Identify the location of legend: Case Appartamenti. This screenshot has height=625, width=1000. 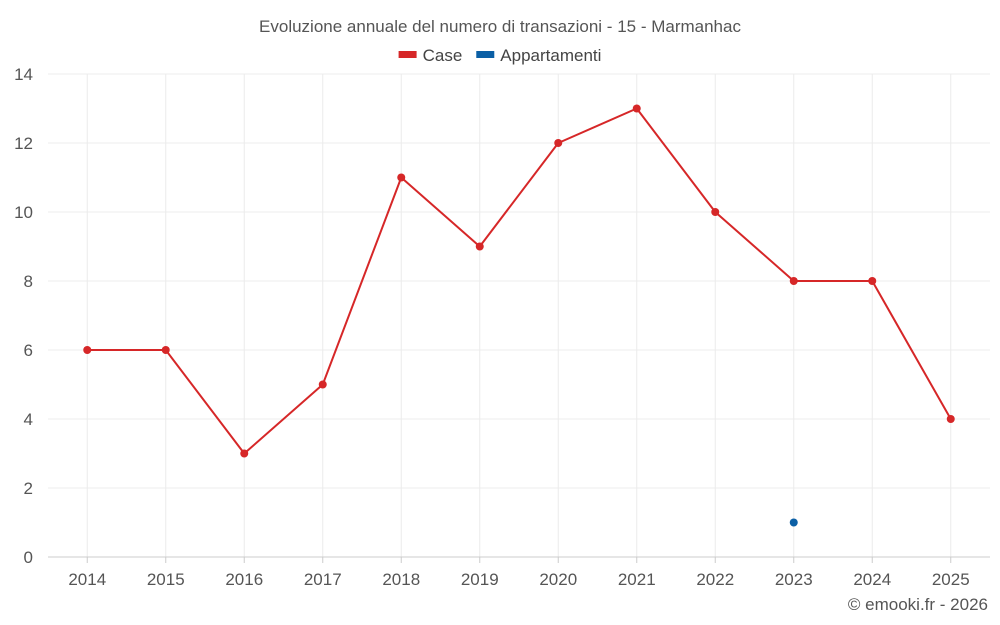
(499, 55).